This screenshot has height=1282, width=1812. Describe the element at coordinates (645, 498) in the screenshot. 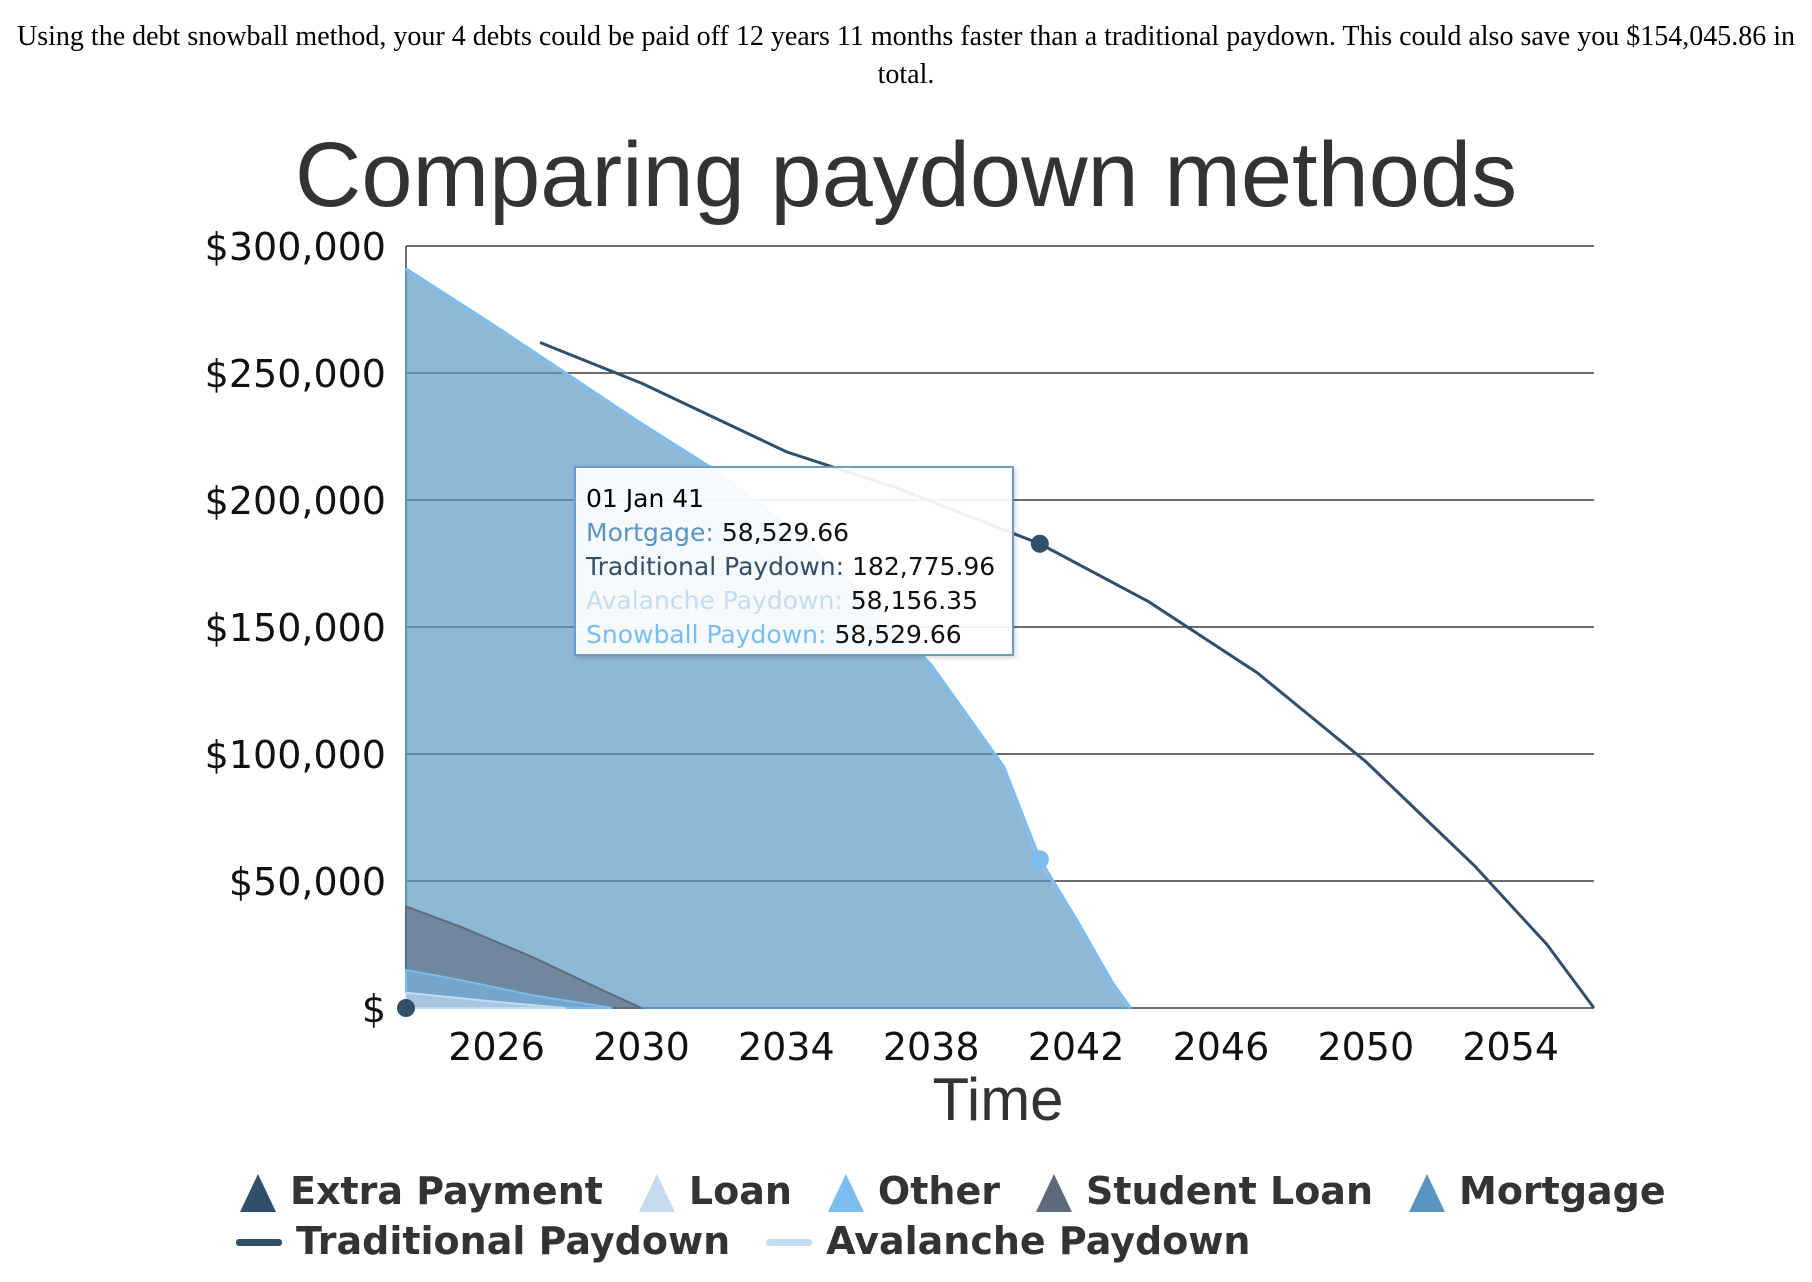

I see `tooltip-date: 01 Jan 41` at that location.